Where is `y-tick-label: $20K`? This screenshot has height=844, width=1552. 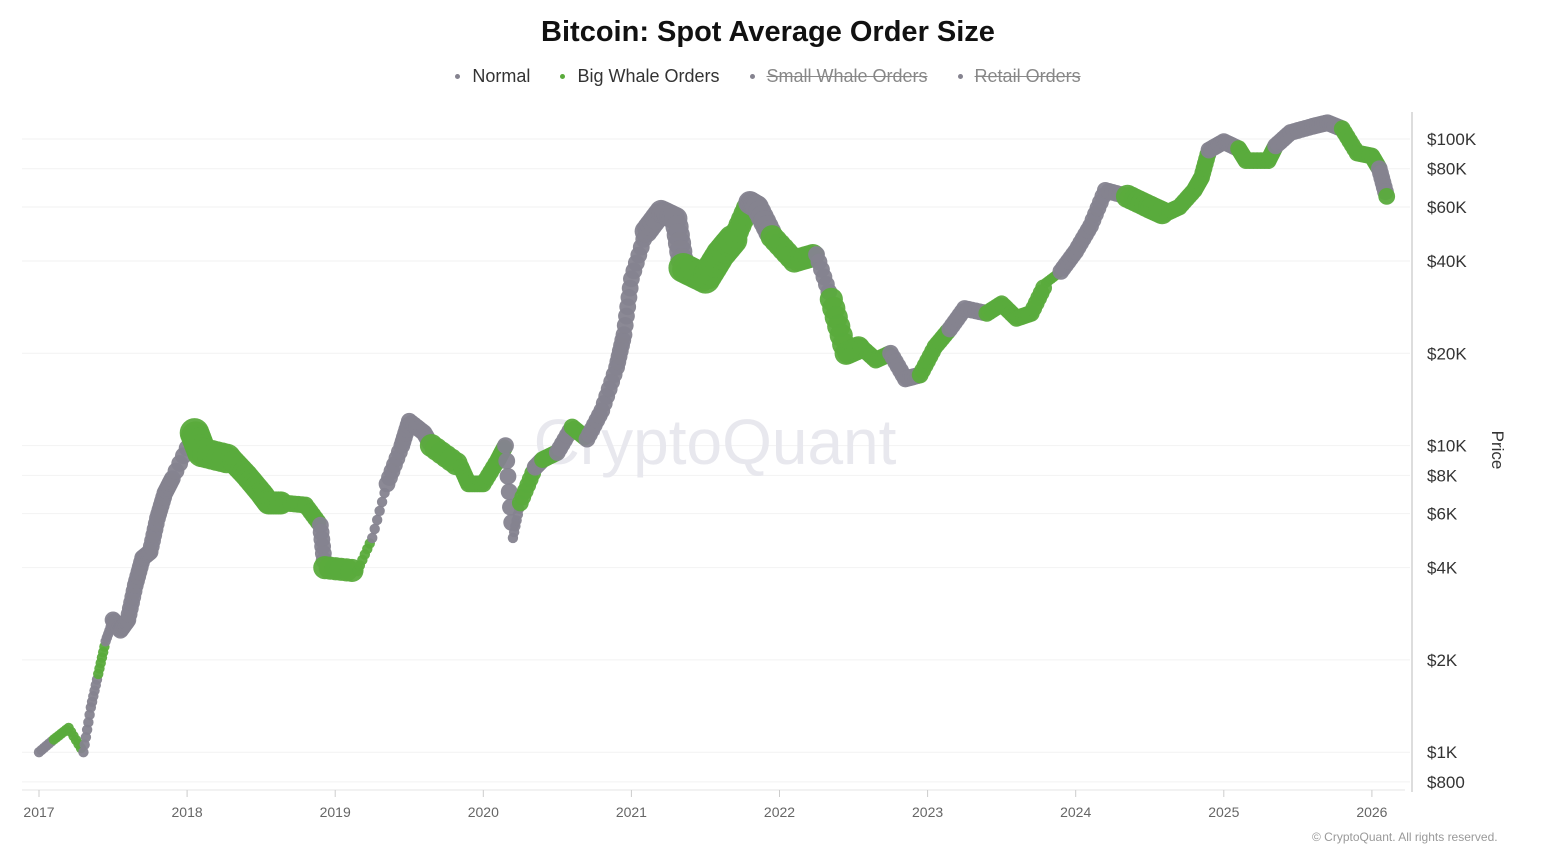
y-tick-label: $20K is located at coordinates (1447, 353).